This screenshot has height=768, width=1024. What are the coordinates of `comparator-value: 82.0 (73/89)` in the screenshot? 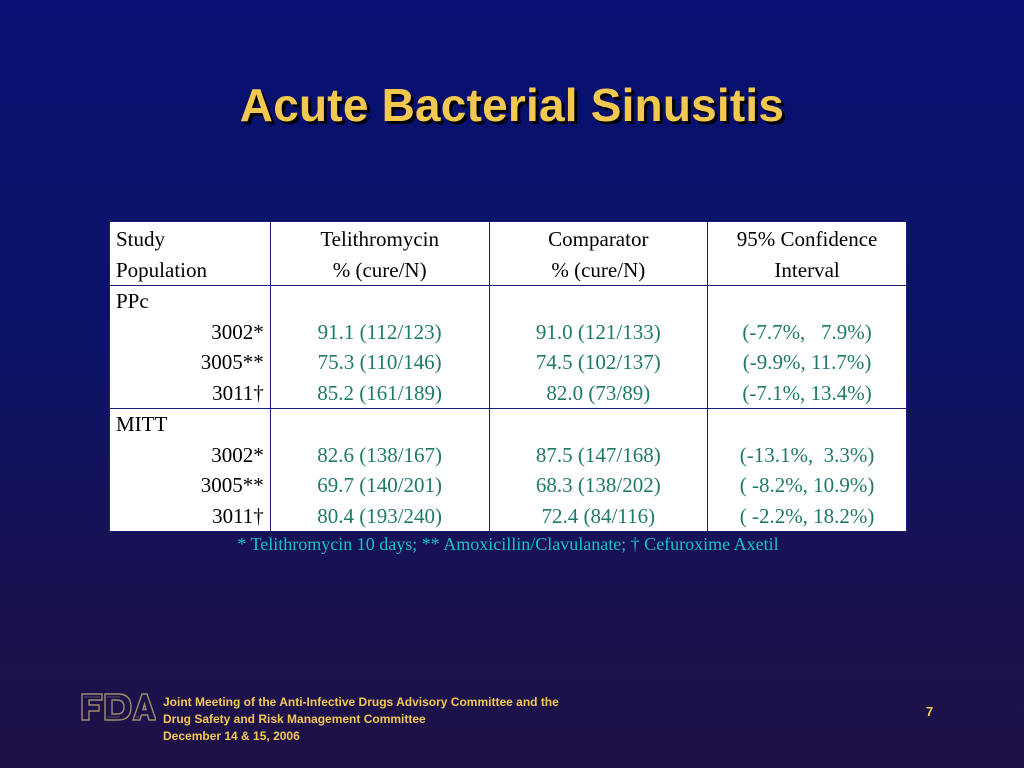 It's located at (598, 392).